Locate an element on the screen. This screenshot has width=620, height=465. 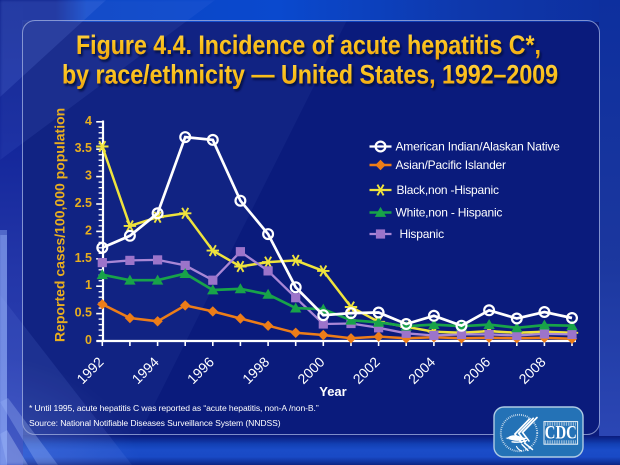
svg-text: 1996 is located at coordinates (200, 370).